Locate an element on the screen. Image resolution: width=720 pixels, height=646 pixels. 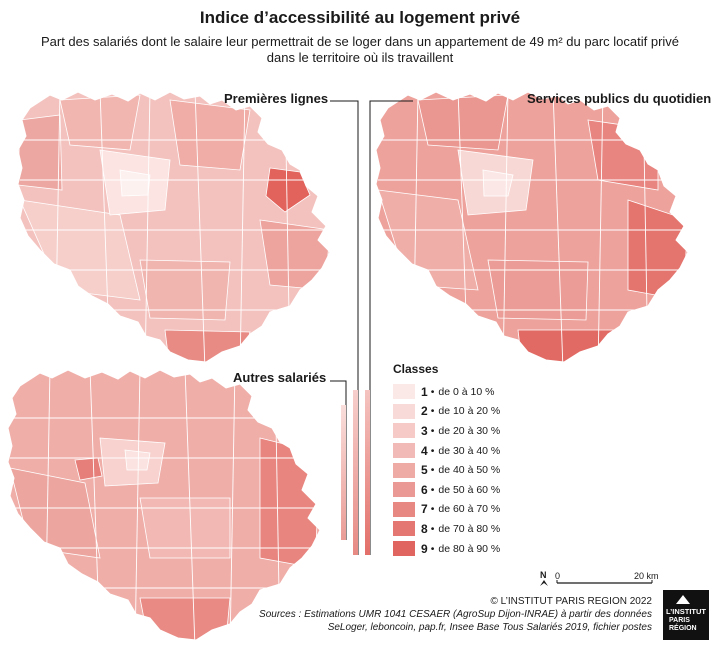
legend-class-label: de 30 à 40 % is located at coordinates (469, 450).